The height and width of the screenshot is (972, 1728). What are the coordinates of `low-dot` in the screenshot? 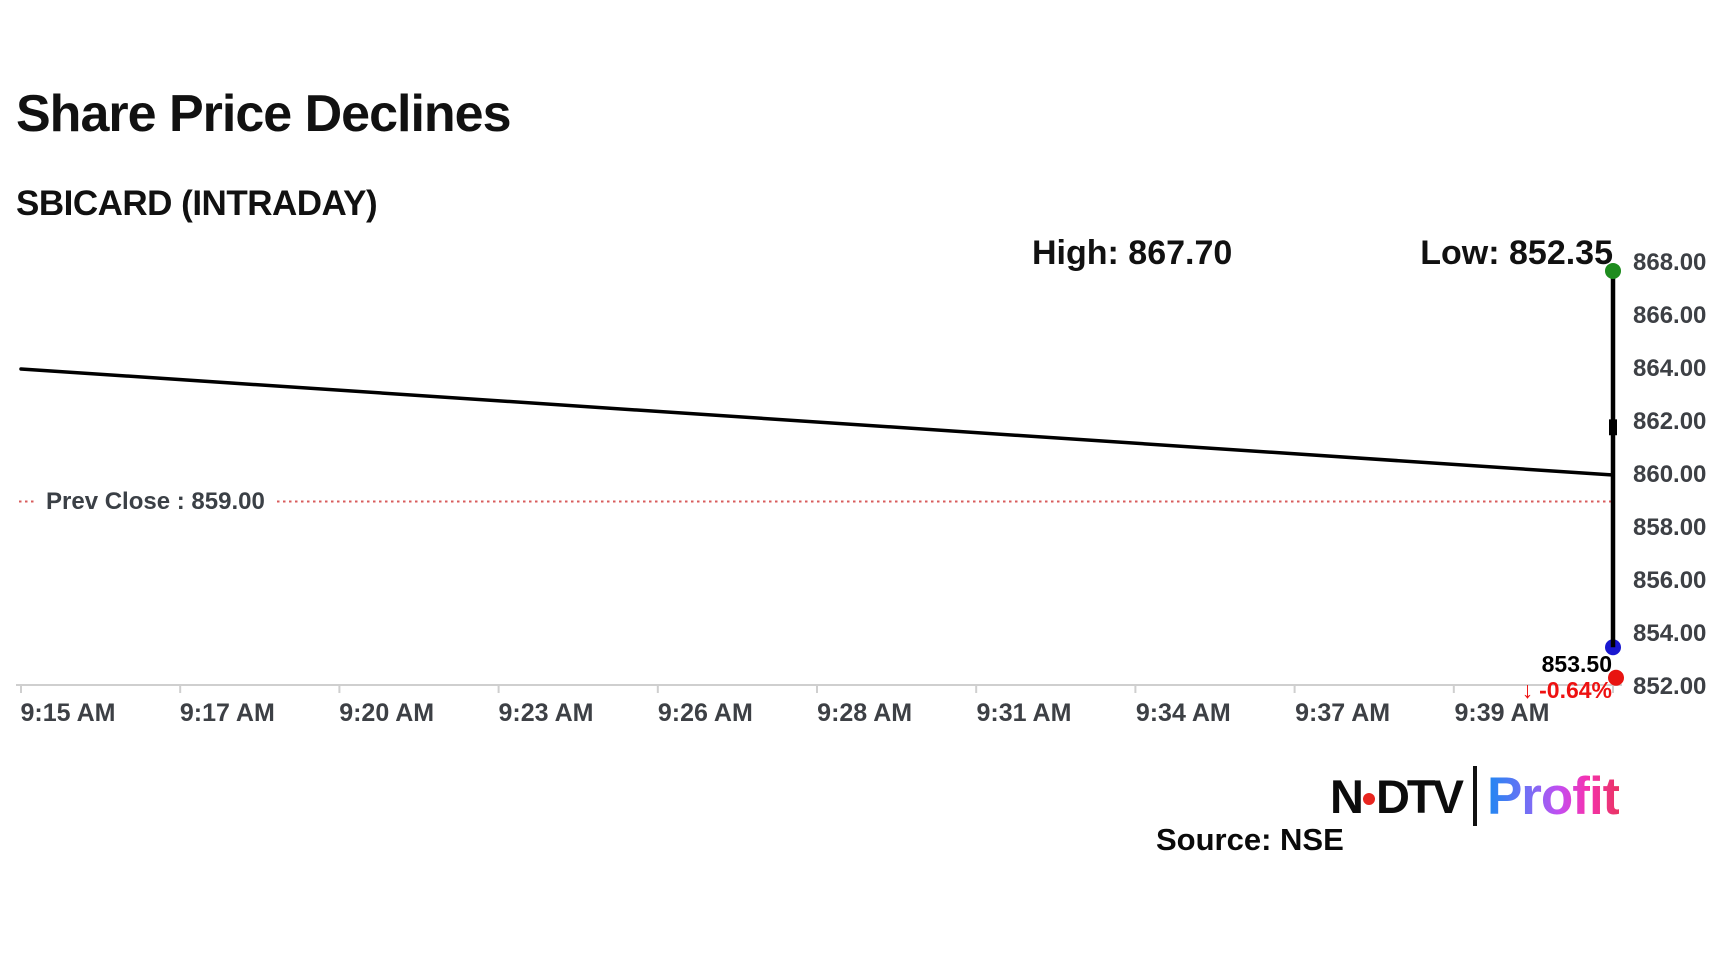 It's located at (1616, 677).